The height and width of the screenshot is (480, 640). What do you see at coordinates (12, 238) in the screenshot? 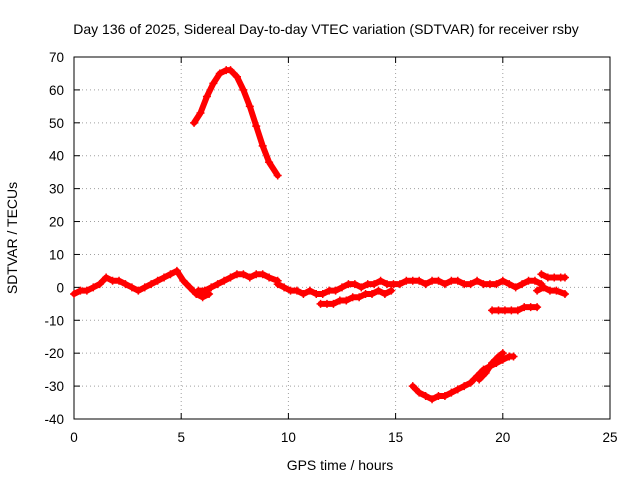
I see `y-axis-label: SDTVAR / TECUs` at bounding box center [12, 238].